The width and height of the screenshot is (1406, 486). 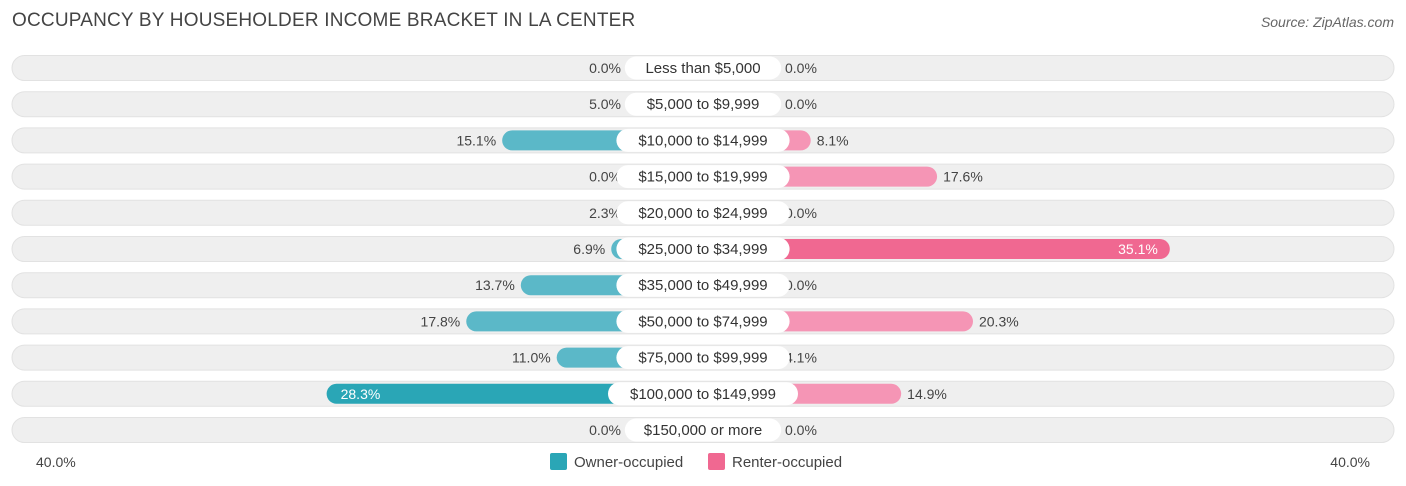 I want to click on category-label: $25,000 to $34,999, so click(x=702, y=249).